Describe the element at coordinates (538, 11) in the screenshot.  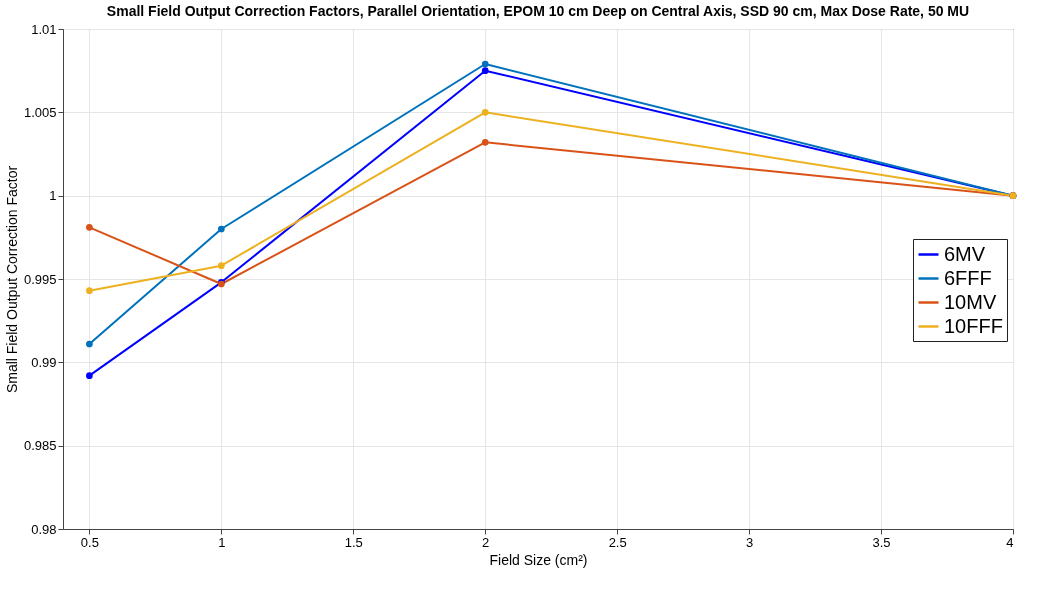
I see `chart-title: Small Field Output Correction Factors, Parallel Orientation, EPOM 10 cm Deep on Central Axis, SSD 90 cm, Max Dose Rate, 50 MU` at that location.